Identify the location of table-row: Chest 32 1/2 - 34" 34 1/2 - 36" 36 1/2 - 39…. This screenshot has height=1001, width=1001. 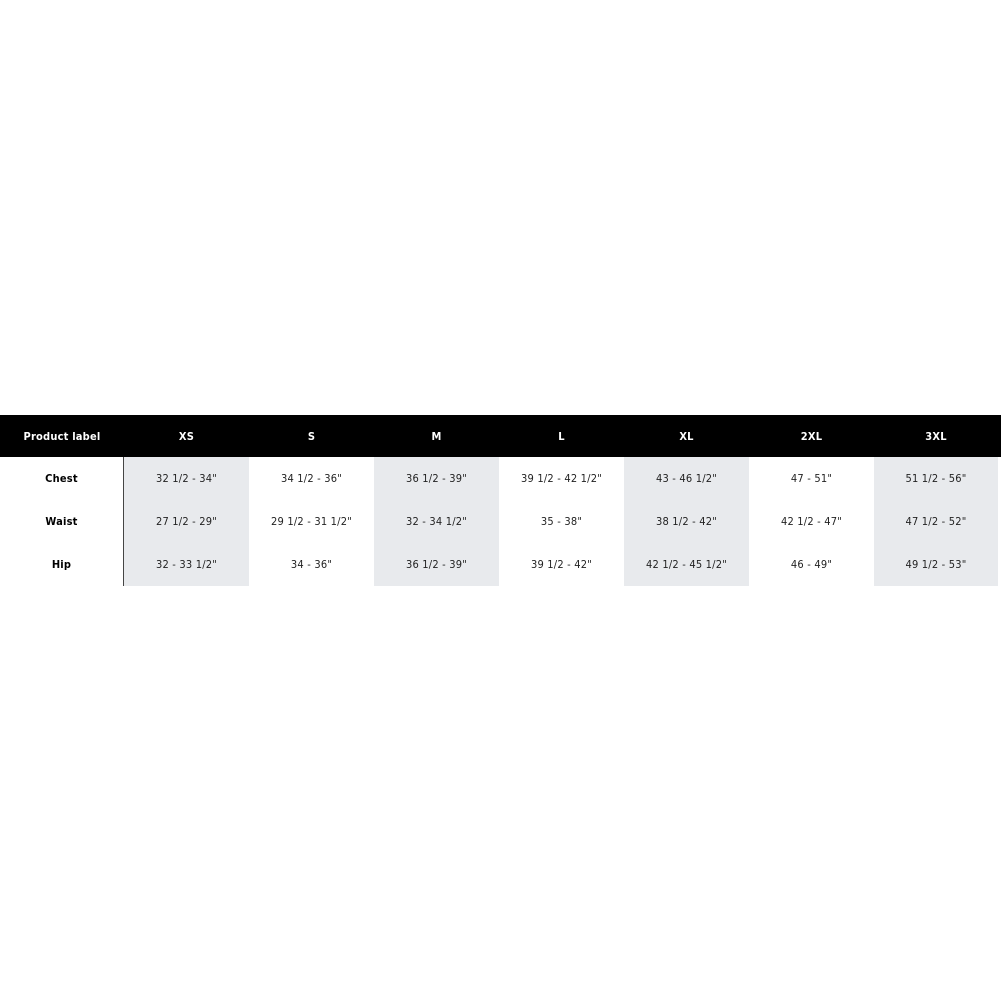
(500, 478).